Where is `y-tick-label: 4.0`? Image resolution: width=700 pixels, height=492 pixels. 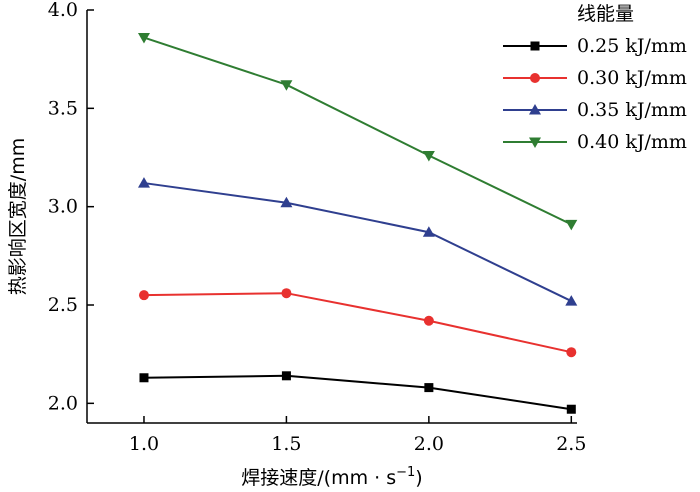 y-tick-label: 4.0 is located at coordinates (63, 10).